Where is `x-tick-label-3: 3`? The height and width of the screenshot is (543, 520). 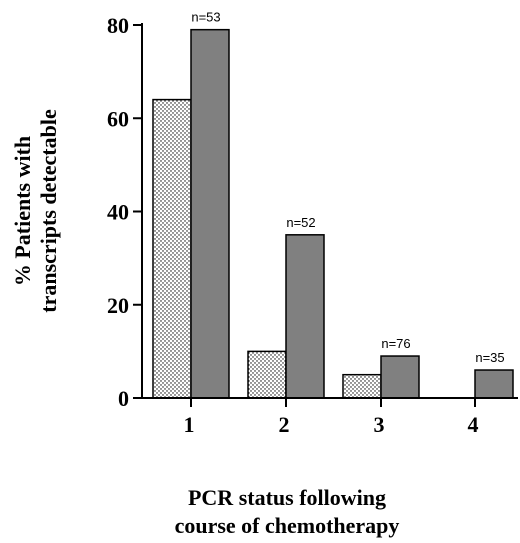
x-tick-label-3: 3 is located at coordinates (379, 424).